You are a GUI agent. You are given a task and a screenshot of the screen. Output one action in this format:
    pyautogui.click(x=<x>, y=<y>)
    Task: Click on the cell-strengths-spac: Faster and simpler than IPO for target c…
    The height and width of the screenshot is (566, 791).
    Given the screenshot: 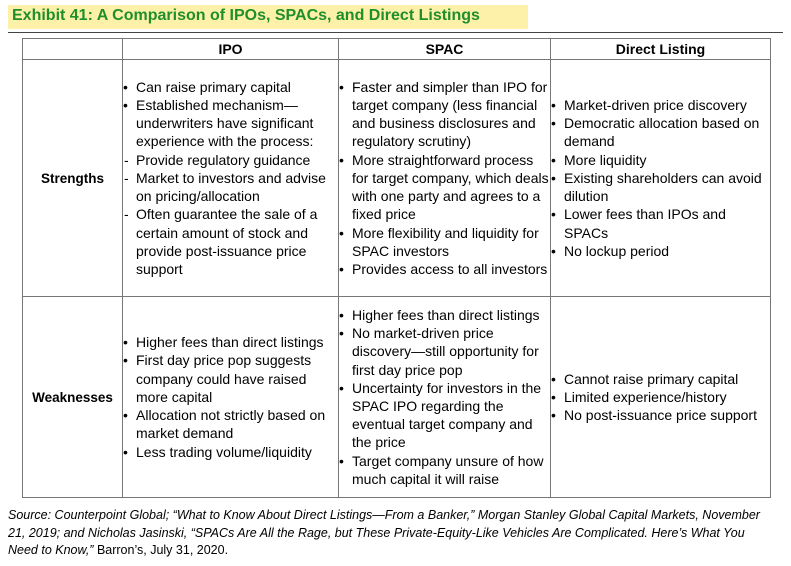 What is the action you would take?
    pyautogui.click(x=444, y=178)
    